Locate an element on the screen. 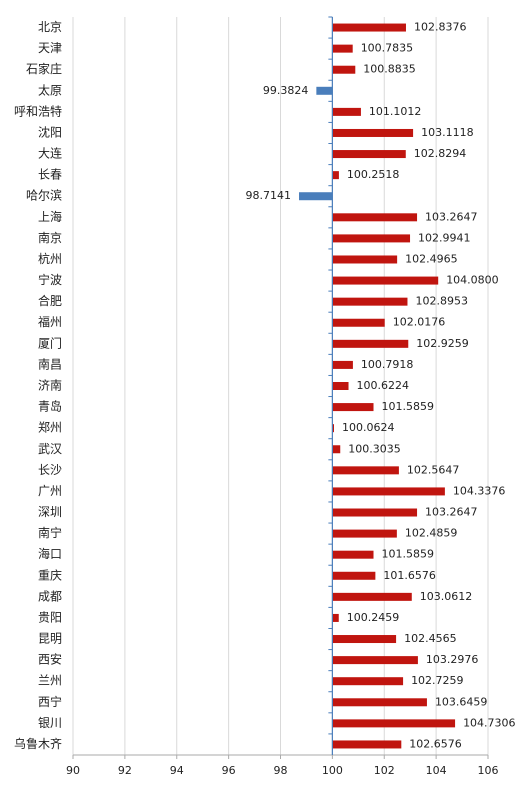 Image resolution: width=516 pixels, height=791 pixels. value-label: 102.4965 is located at coordinates (431, 258).